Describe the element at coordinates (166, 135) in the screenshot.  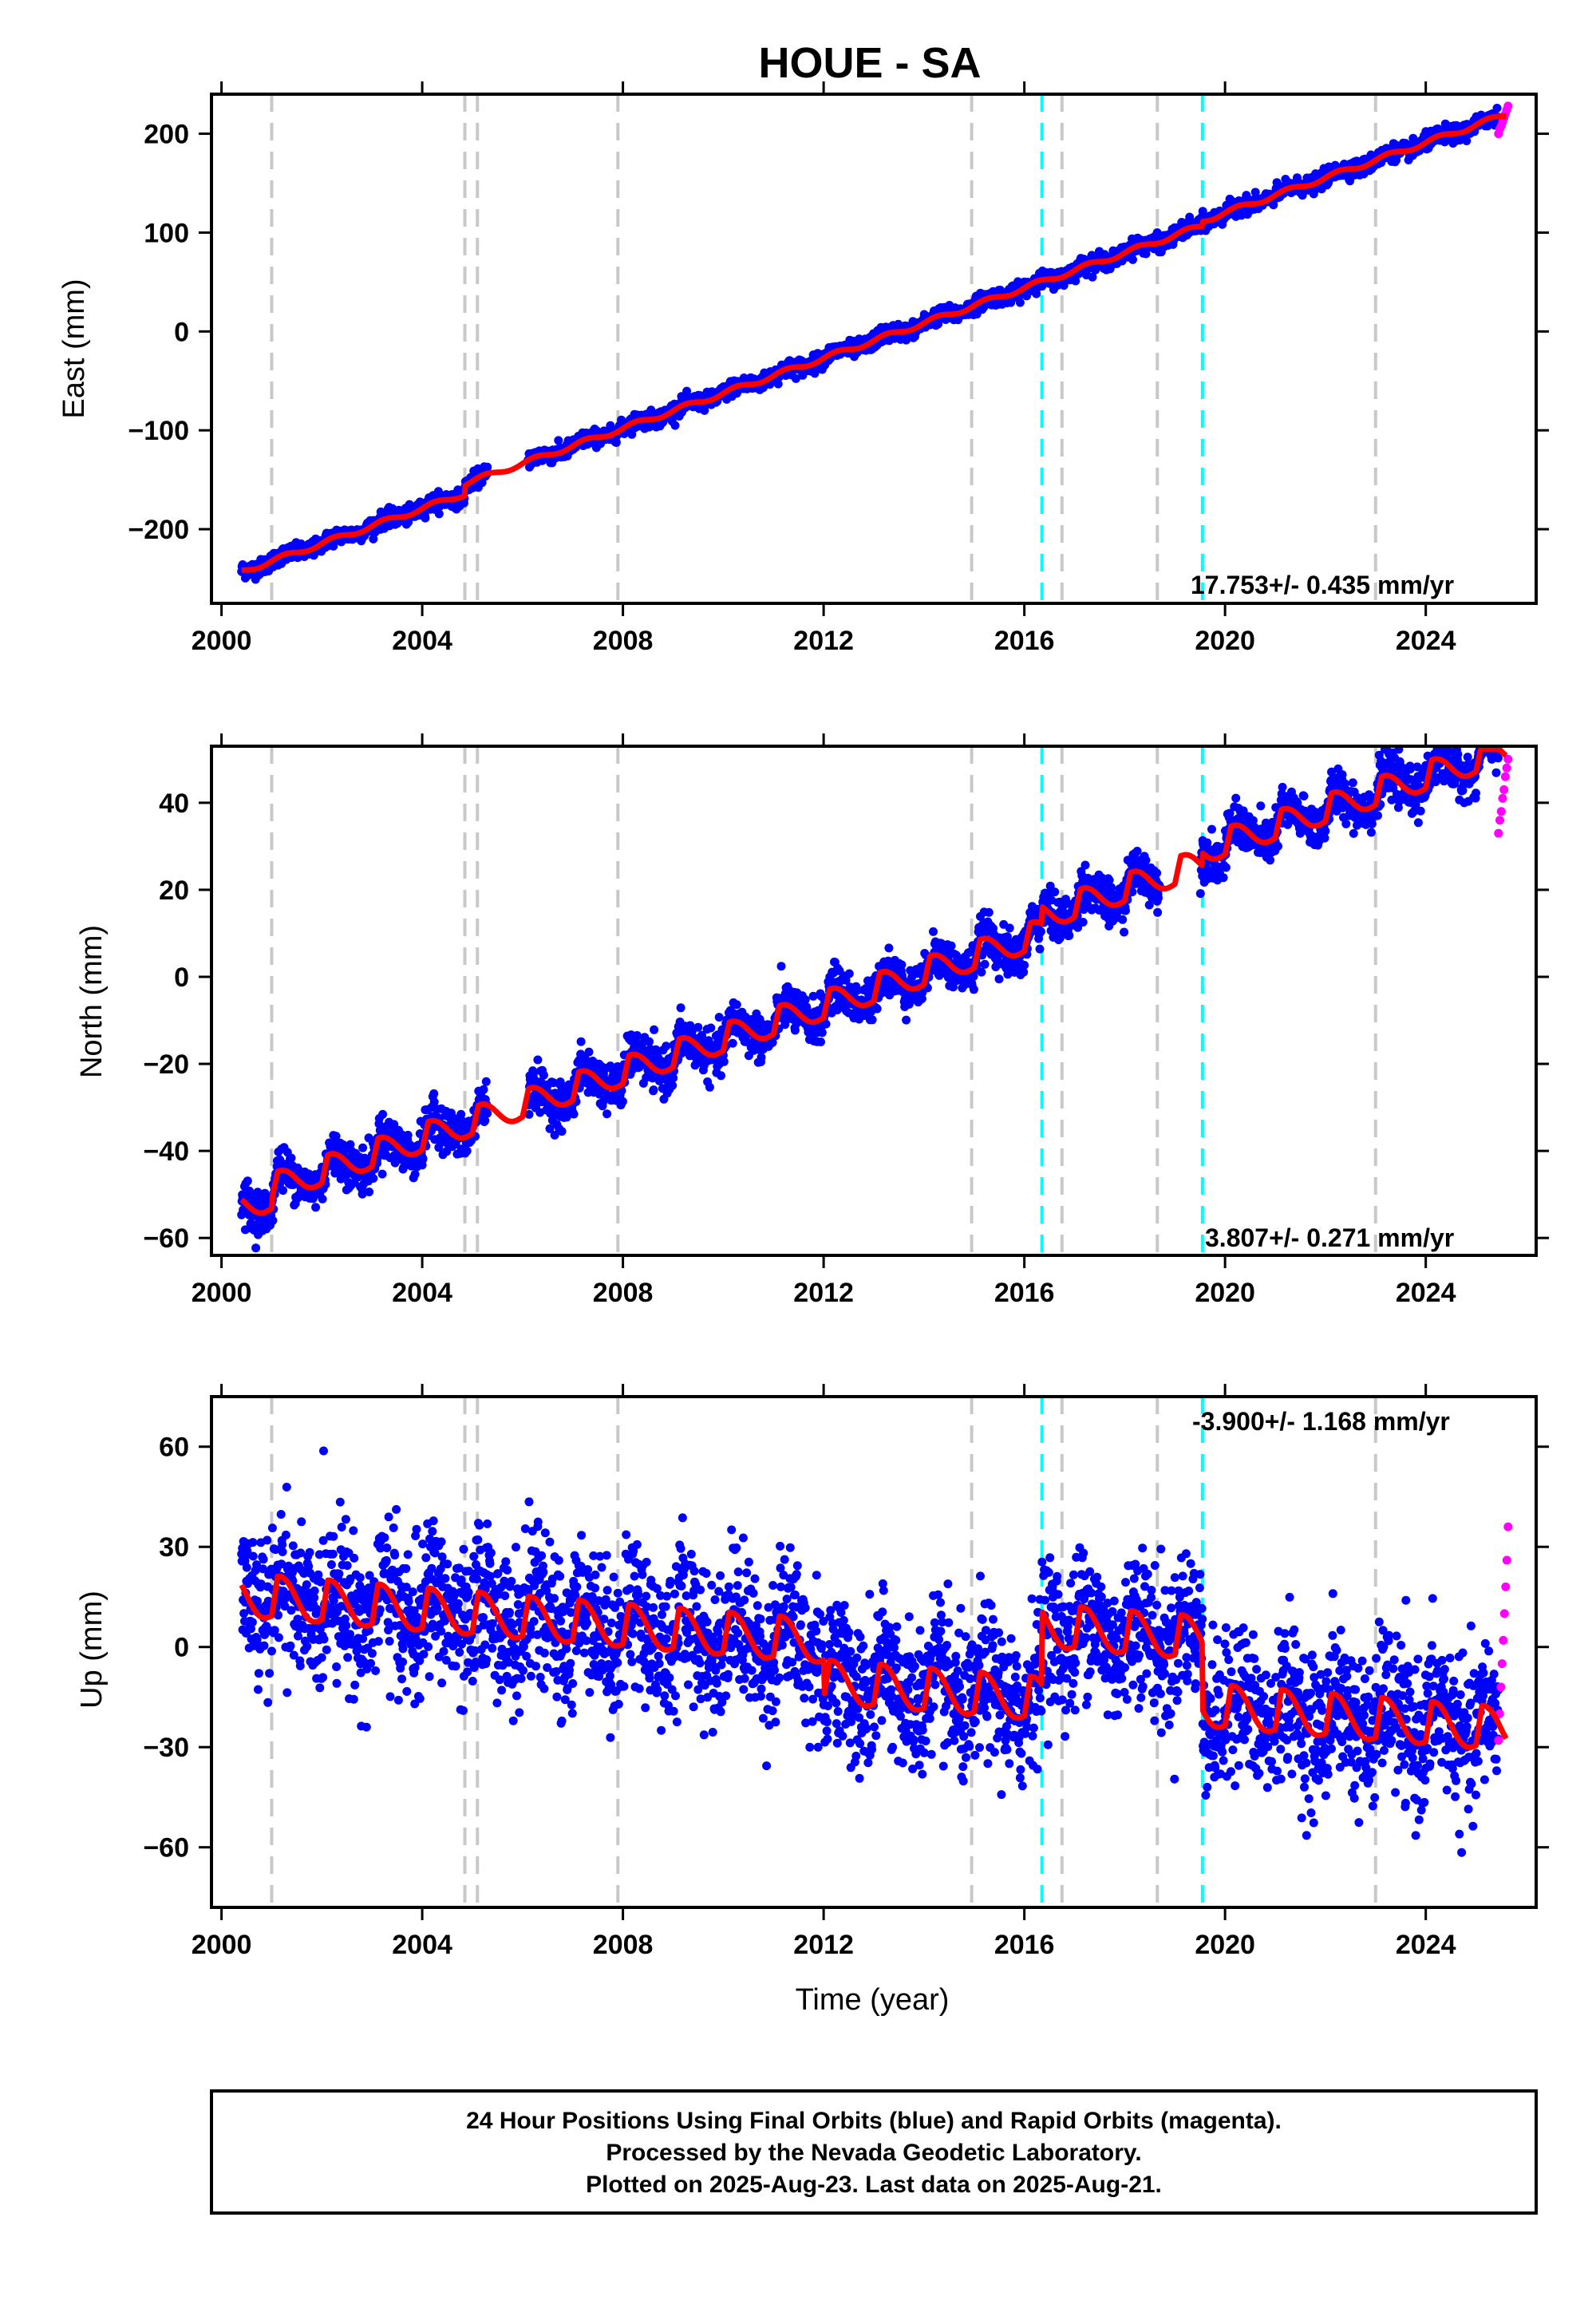
I see `east-y-tick-label: 200` at that location.